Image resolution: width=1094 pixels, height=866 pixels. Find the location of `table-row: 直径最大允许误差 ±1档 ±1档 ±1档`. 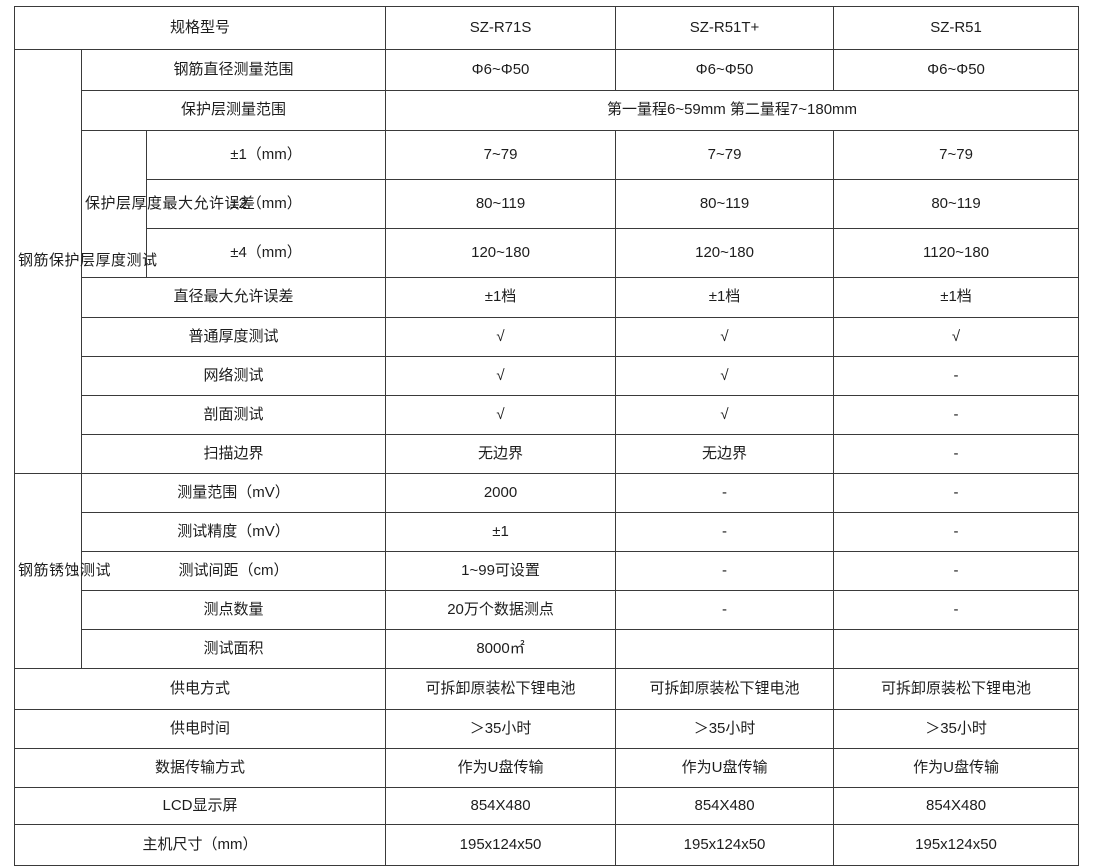

table-row: 直径最大允许误差 ±1档 ±1档 ±1档 is located at coordinates (547, 297).